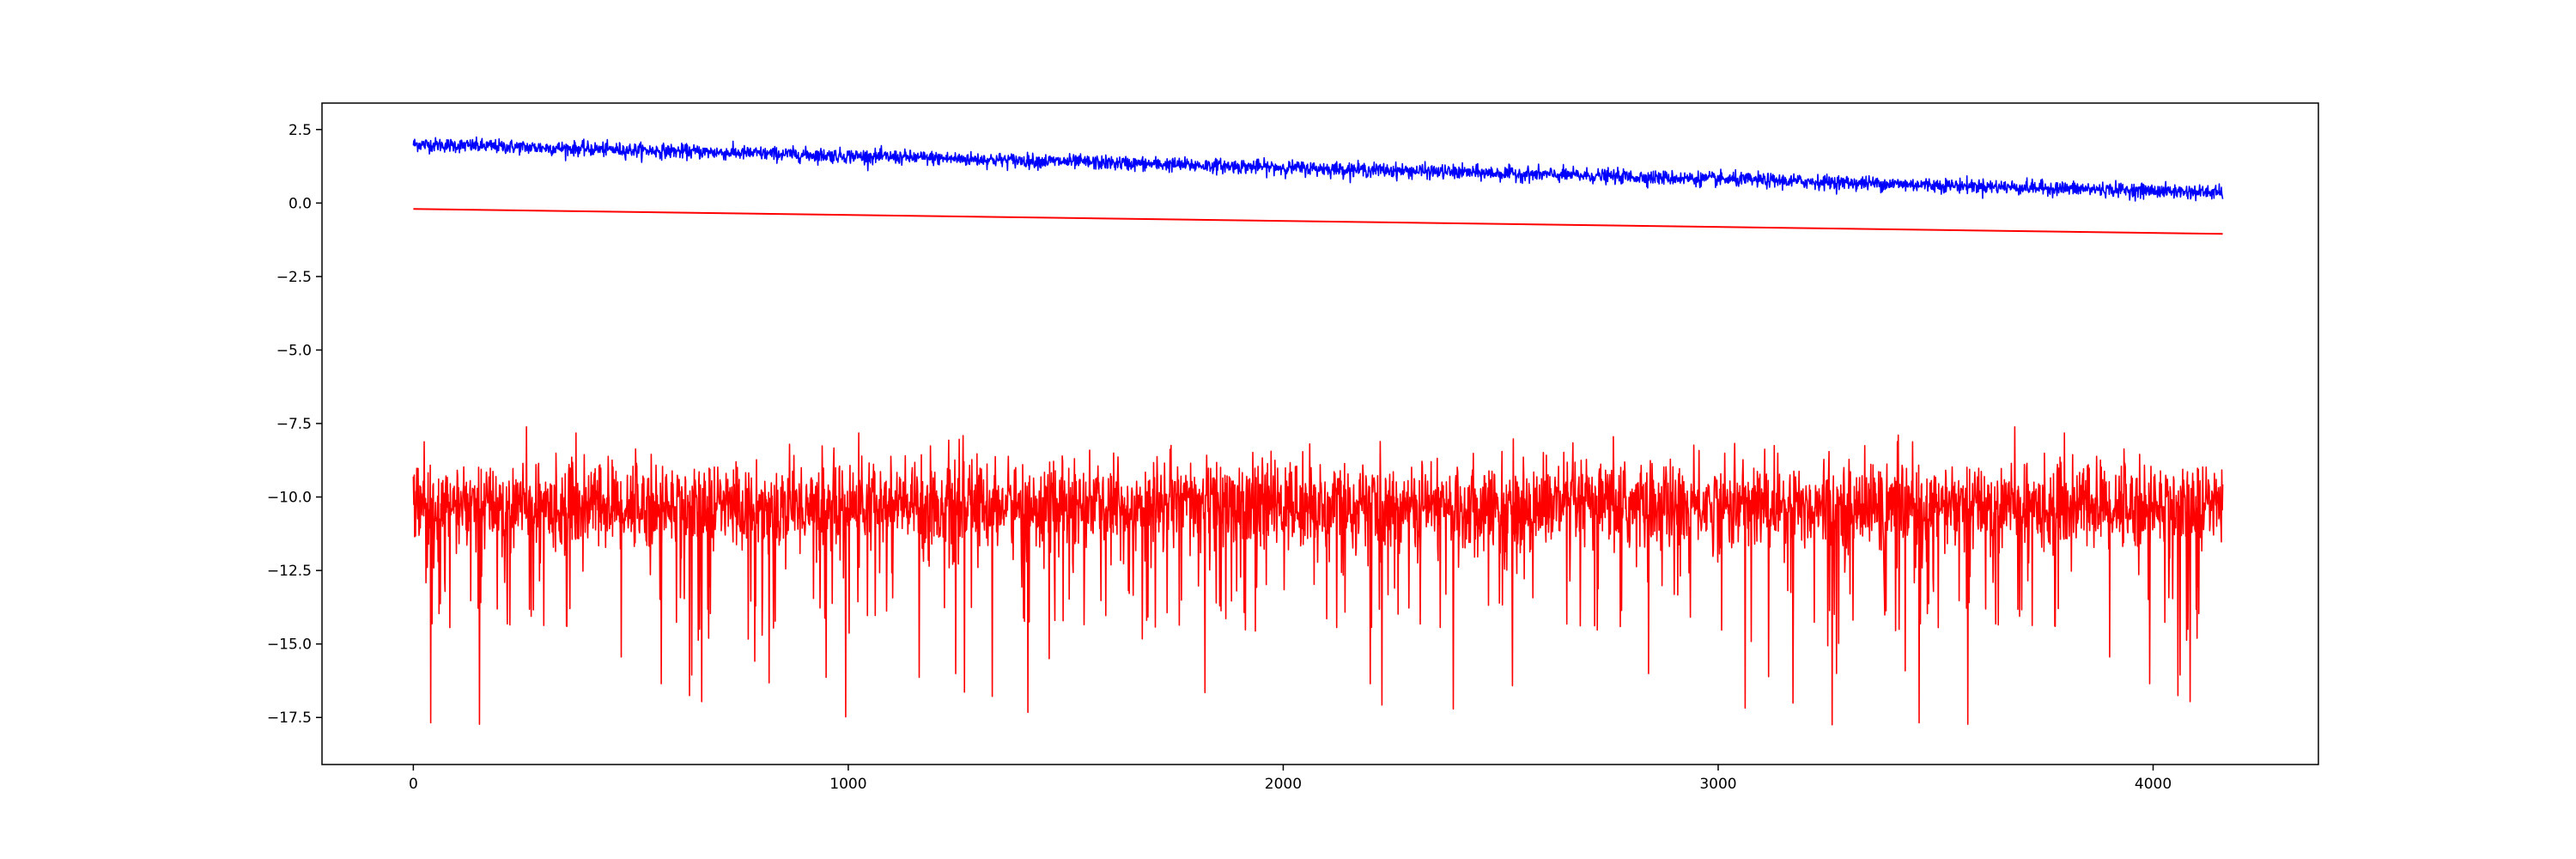 The image size is (2576, 859). Describe the element at coordinates (301, 130) in the screenshot. I see `y-tick-label: 2.5` at that location.